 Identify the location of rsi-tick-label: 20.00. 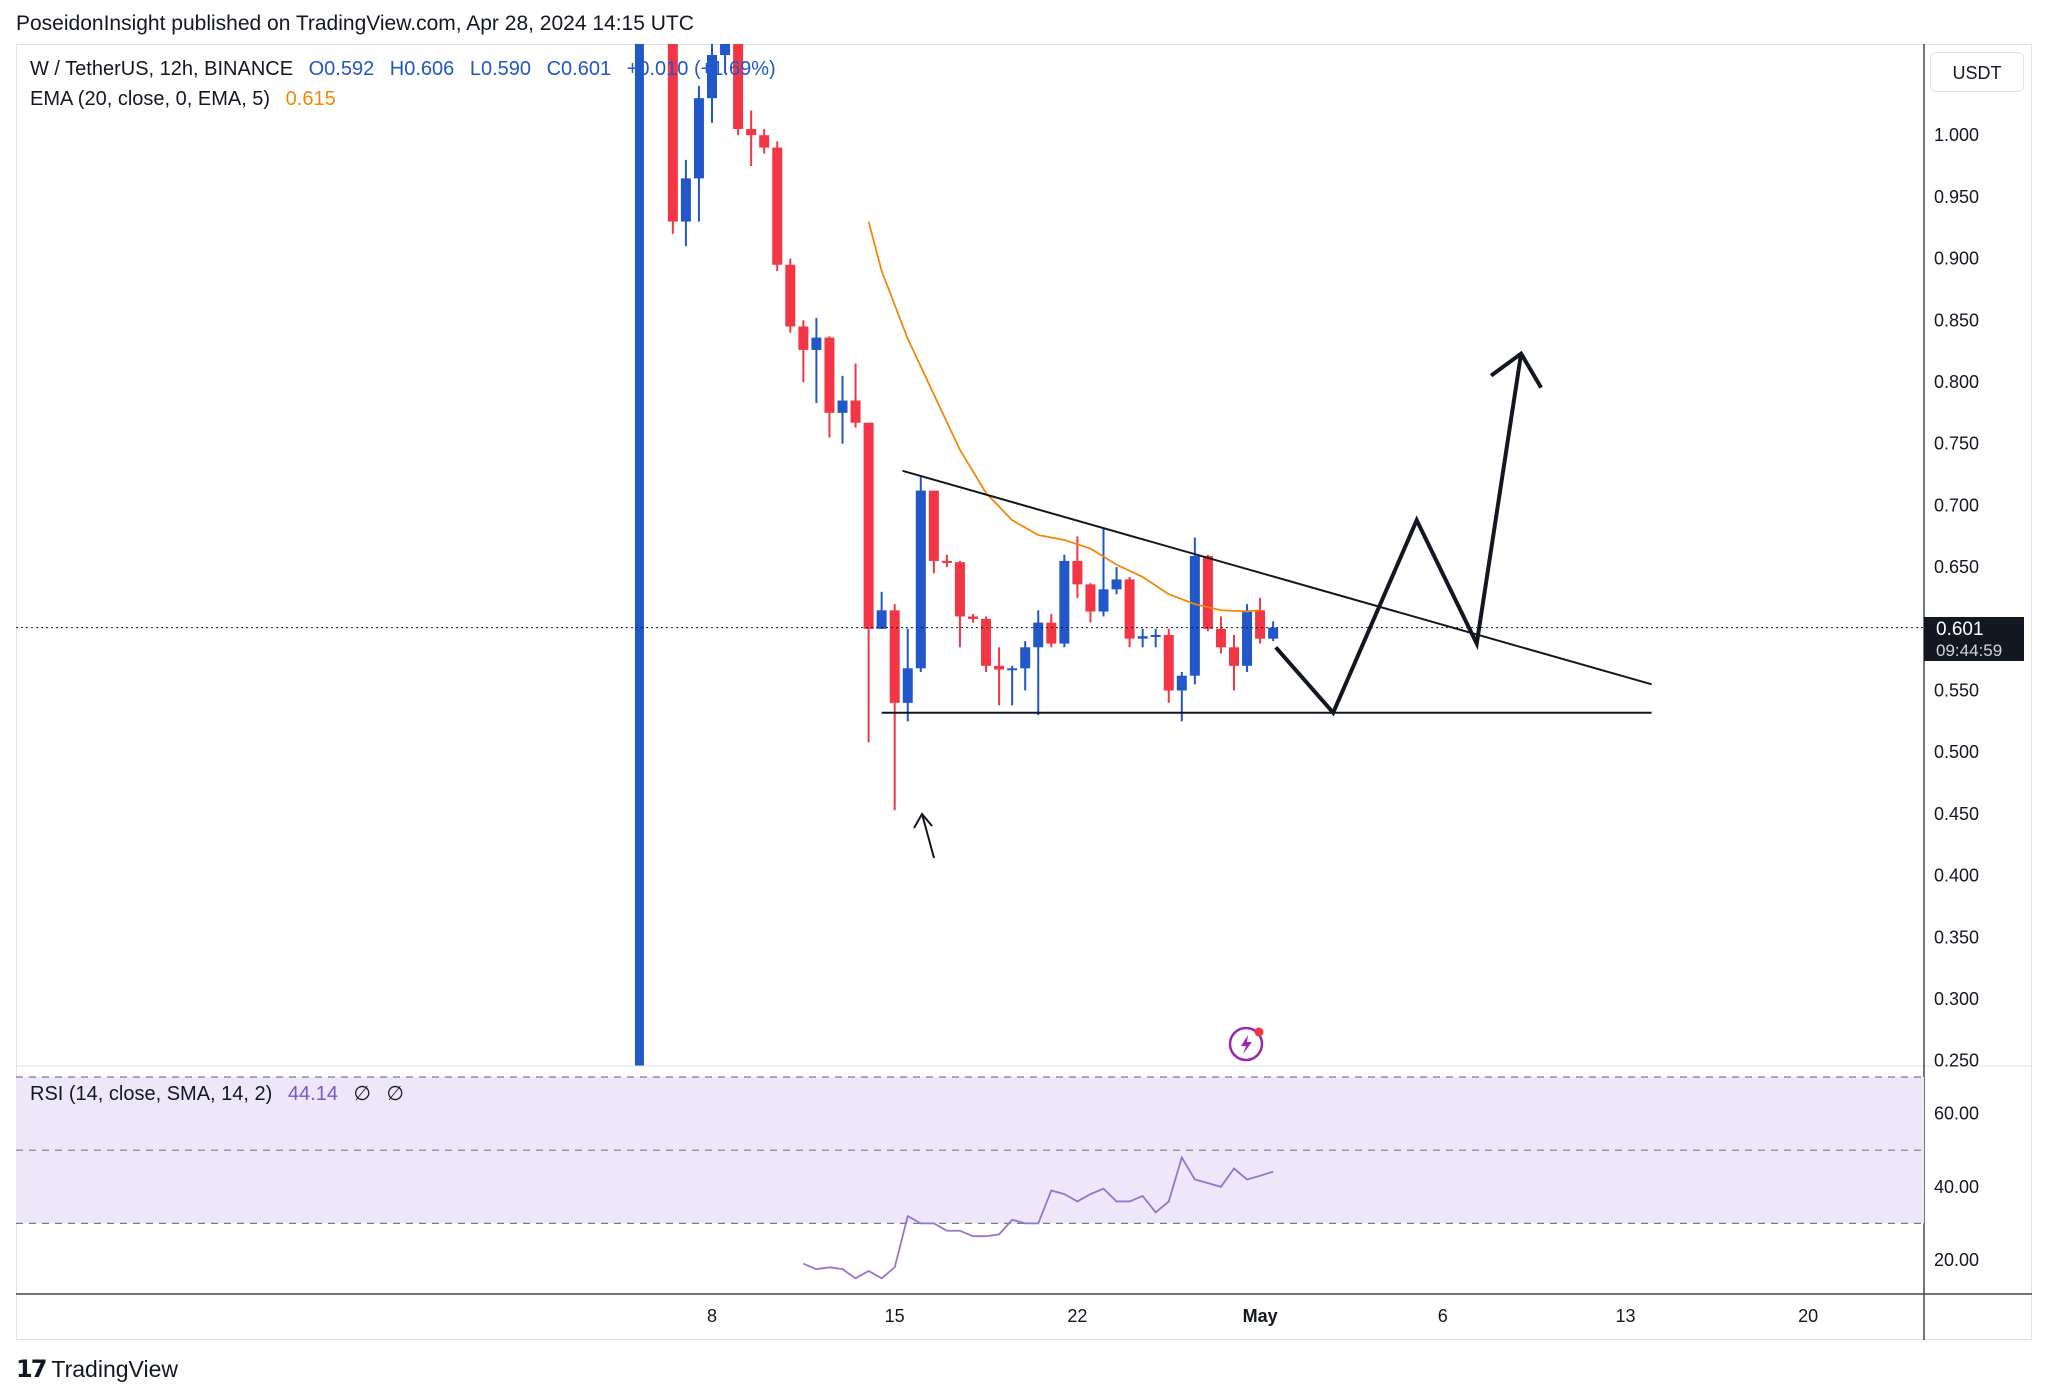
(1956, 1260).